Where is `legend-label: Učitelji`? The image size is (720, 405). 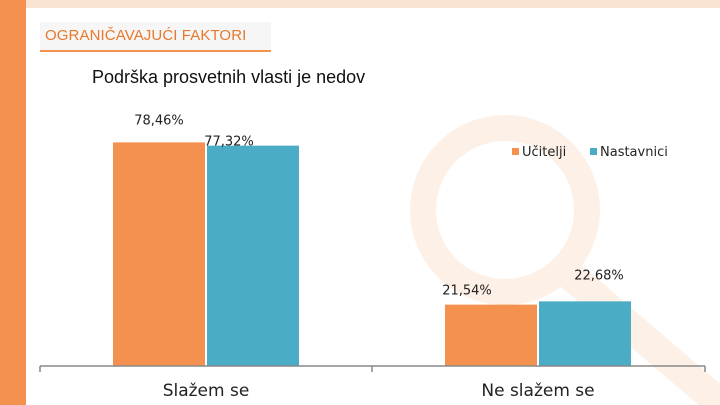 legend-label: Učitelji is located at coordinates (544, 152).